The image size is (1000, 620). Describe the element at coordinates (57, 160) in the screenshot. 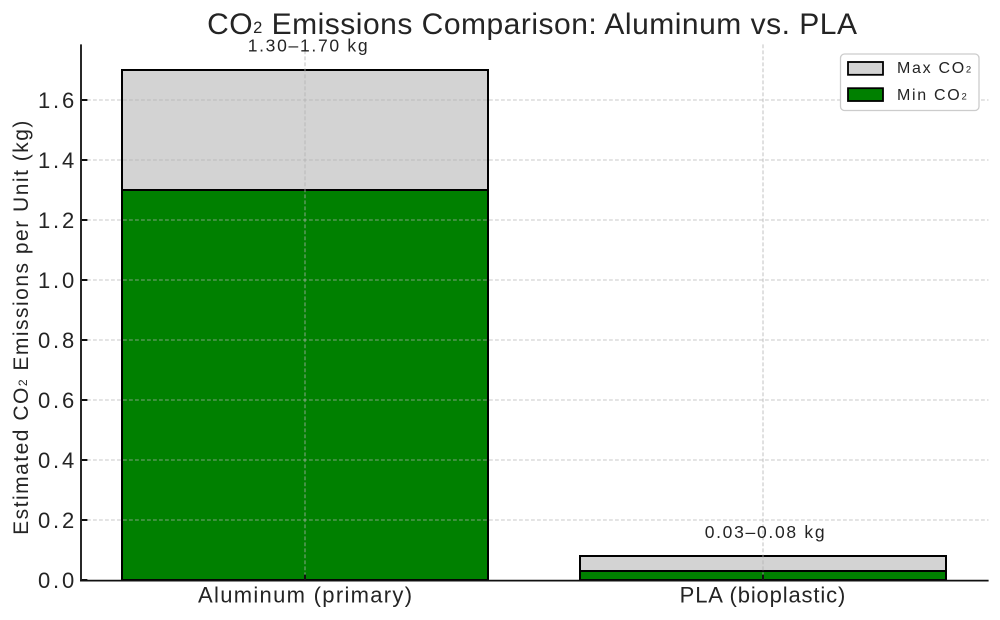

I see `svg-text: 1.4` at that location.